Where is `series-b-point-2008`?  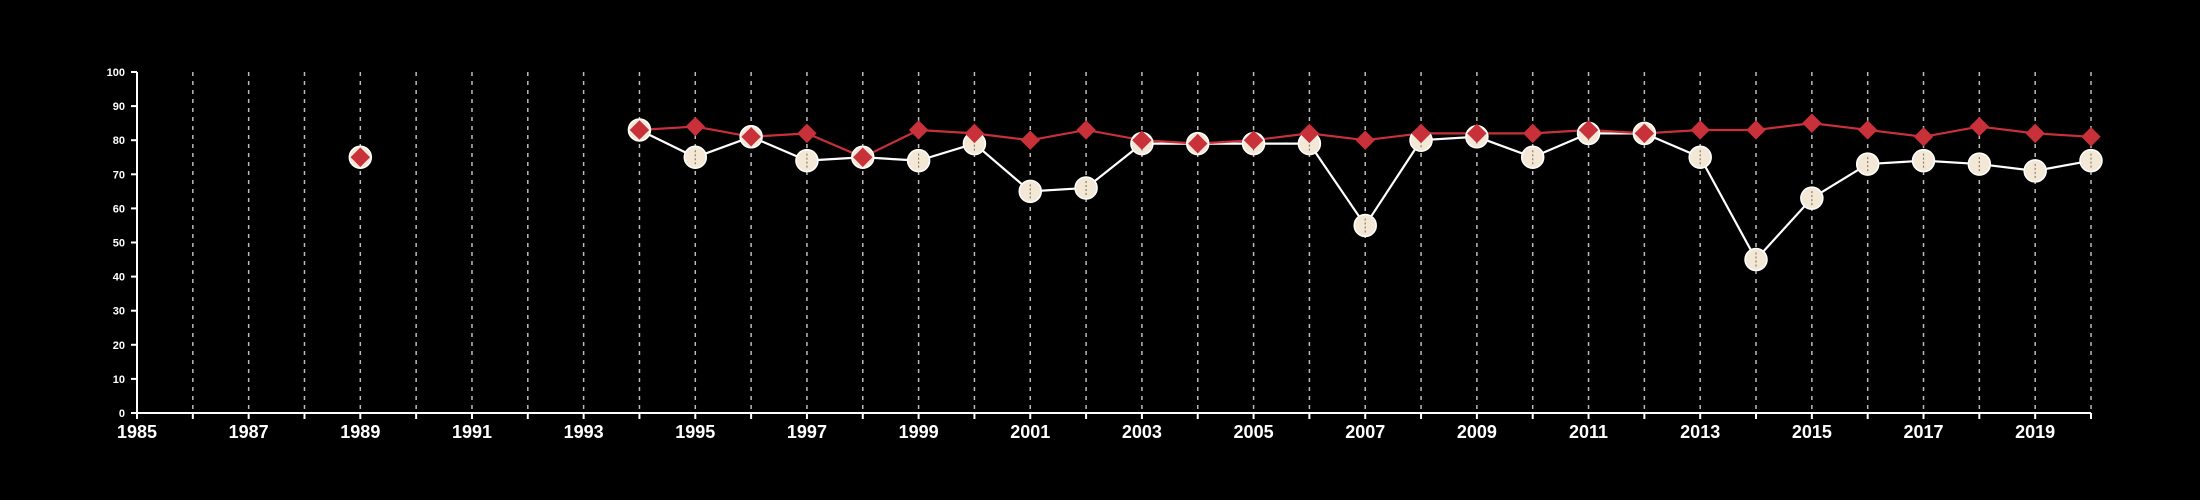 series-b-point-2008 is located at coordinates (1421, 133).